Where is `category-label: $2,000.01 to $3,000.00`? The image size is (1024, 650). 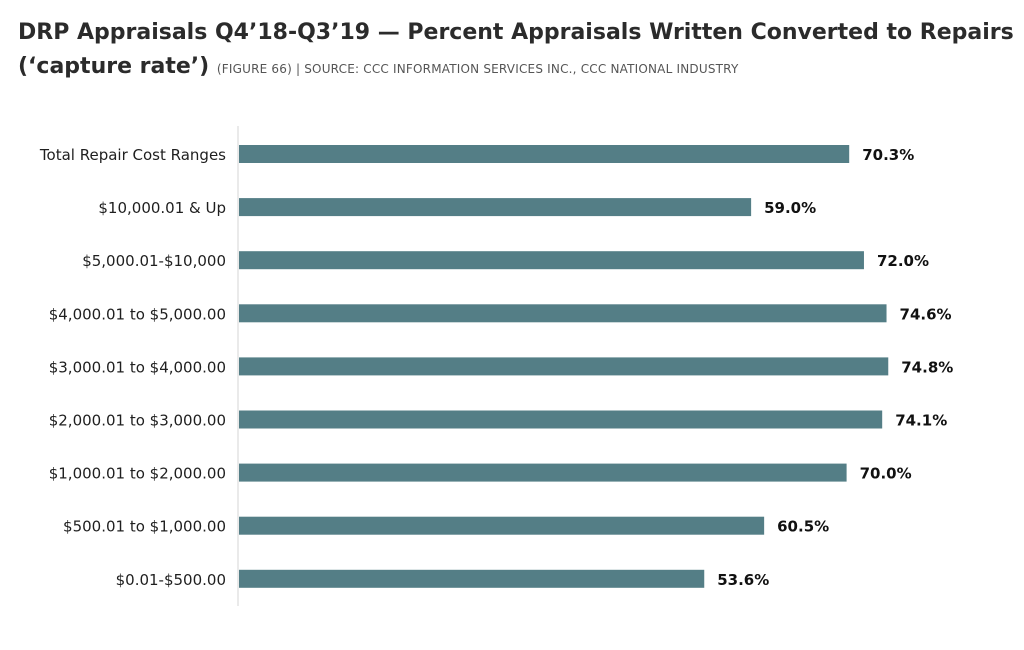
category-label: $2,000.01 to $3,000.00 is located at coordinates (137, 421).